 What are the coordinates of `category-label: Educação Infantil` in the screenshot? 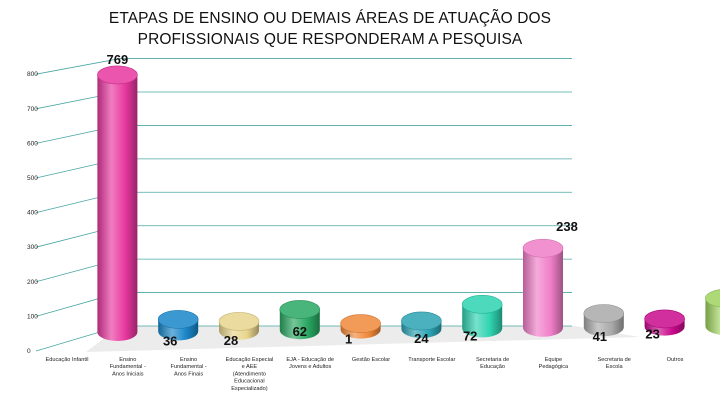 It's located at (67, 360).